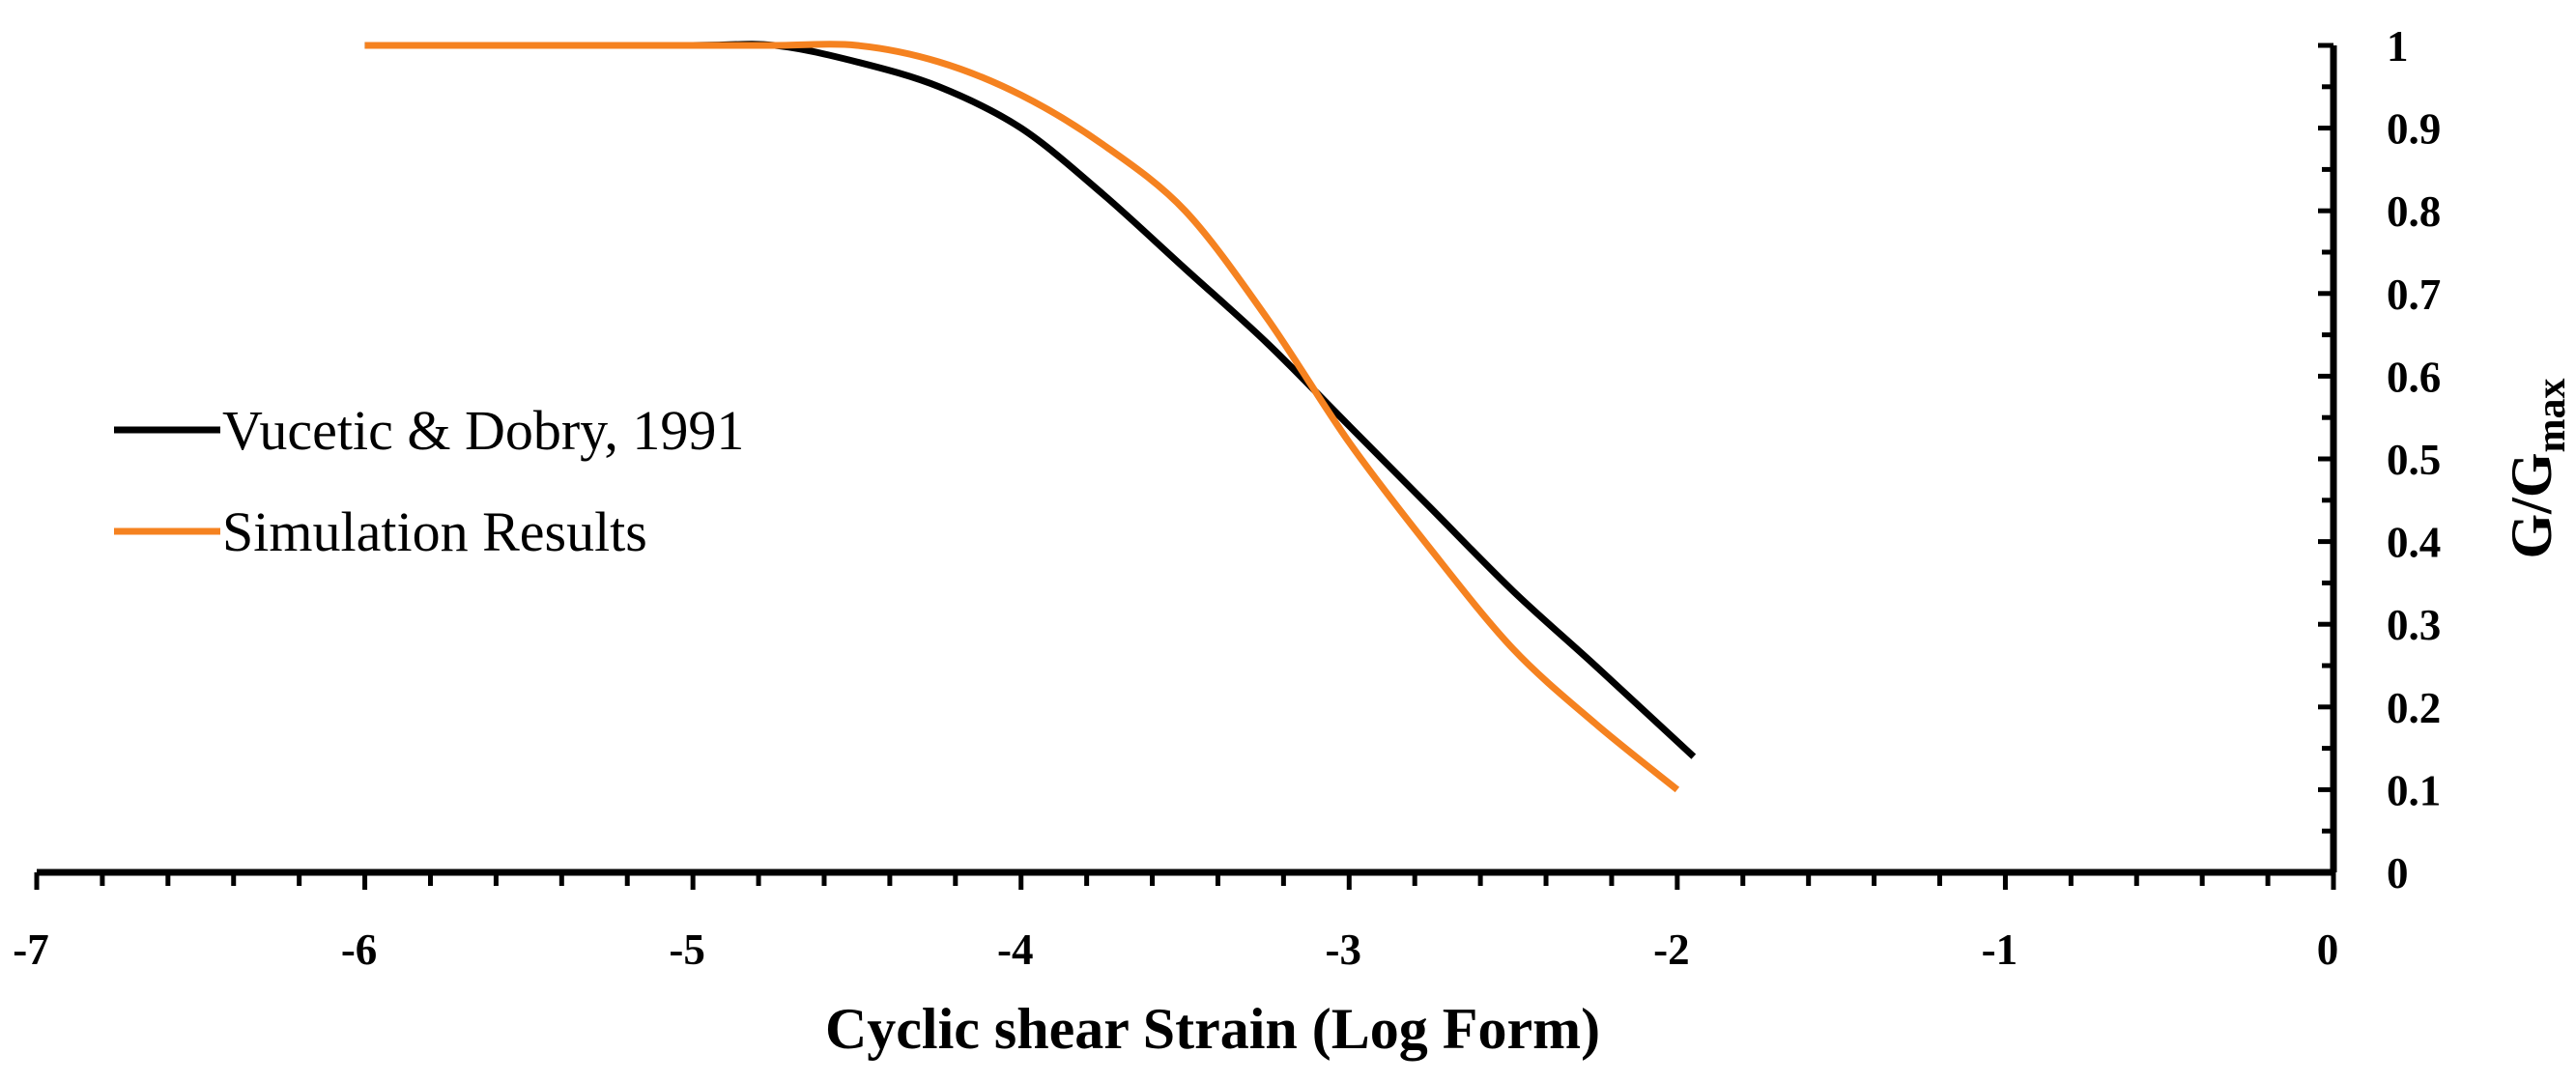  Describe the element at coordinates (2414, 129) in the screenshot. I see `y-tick-label: 0.9` at that location.